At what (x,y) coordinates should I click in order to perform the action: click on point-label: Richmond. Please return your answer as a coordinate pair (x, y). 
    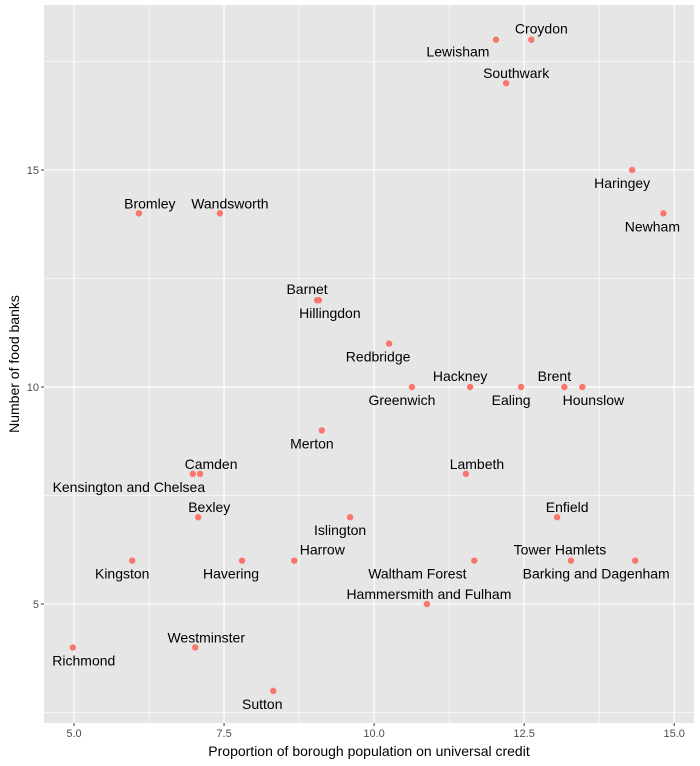
    Looking at the image, I should click on (83, 660).